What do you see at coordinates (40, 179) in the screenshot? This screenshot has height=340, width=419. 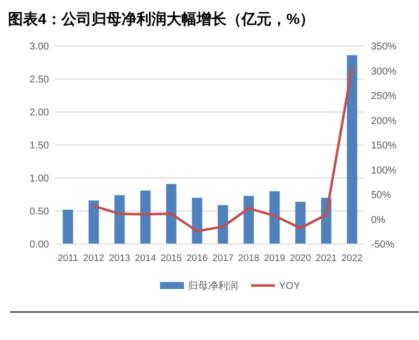 I see `y-tick-label: 1.00` at bounding box center [40, 179].